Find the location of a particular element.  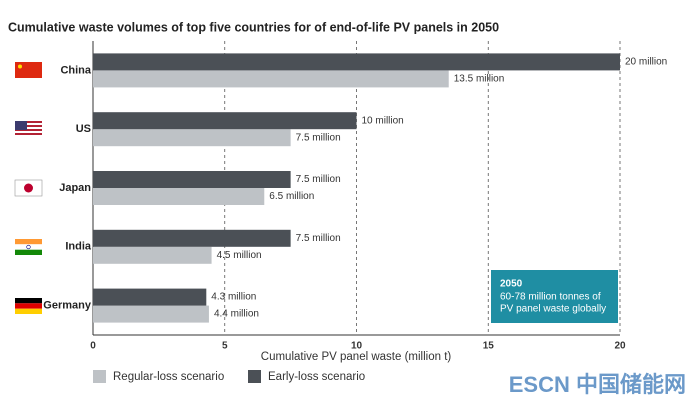

x-tick-label: 5 is located at coordinates (225, 346).